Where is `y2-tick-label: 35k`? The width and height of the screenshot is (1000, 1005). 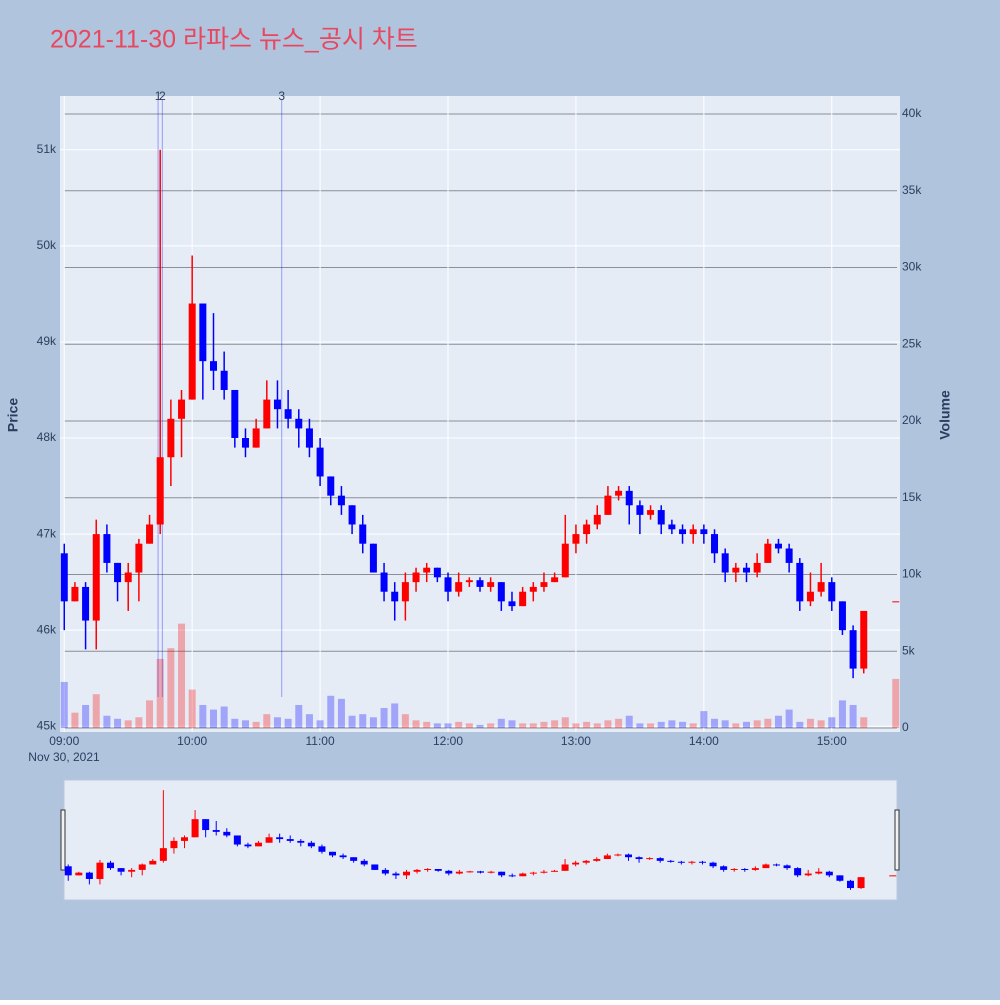
y2-tick-label: 35k is located at coordinates (912, 190).